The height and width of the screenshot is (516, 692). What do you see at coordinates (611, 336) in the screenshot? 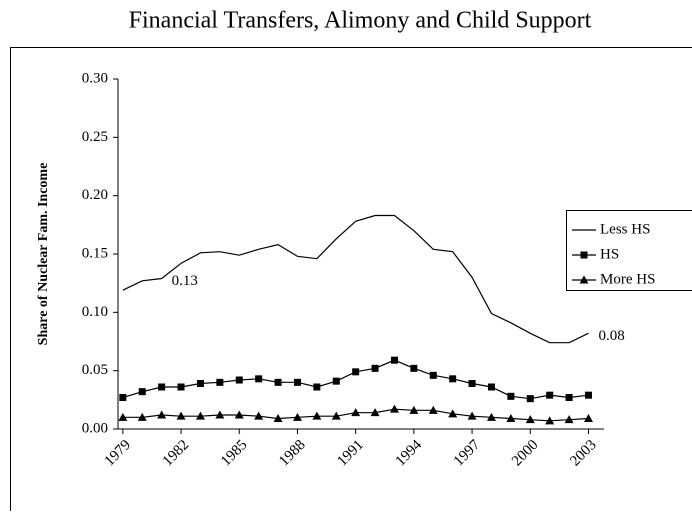
I see `annotation: 0.08` at bounding box center [611, 336].